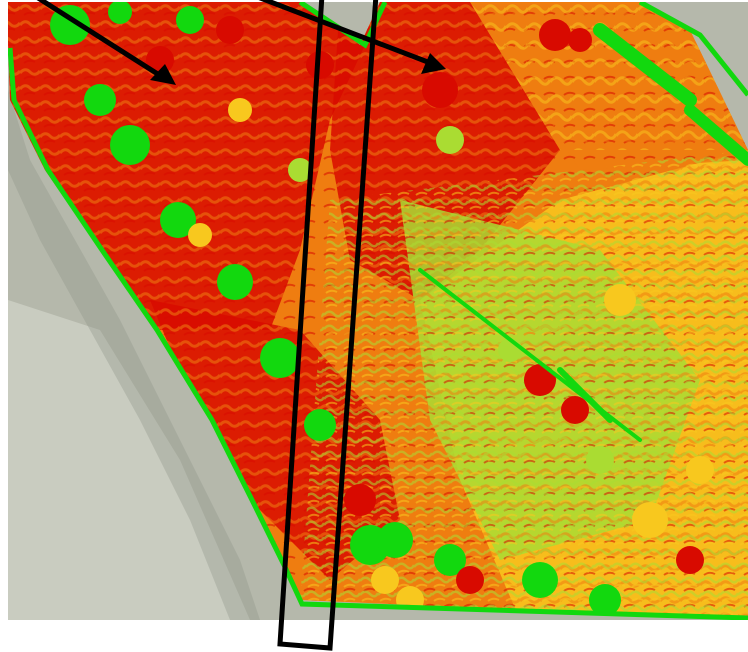 The width and height of the screenshot is (748, 652). What do you see at coordinates (328, 325) in the screenshot?
I see `transect-box` at bounding box center [328, 325].